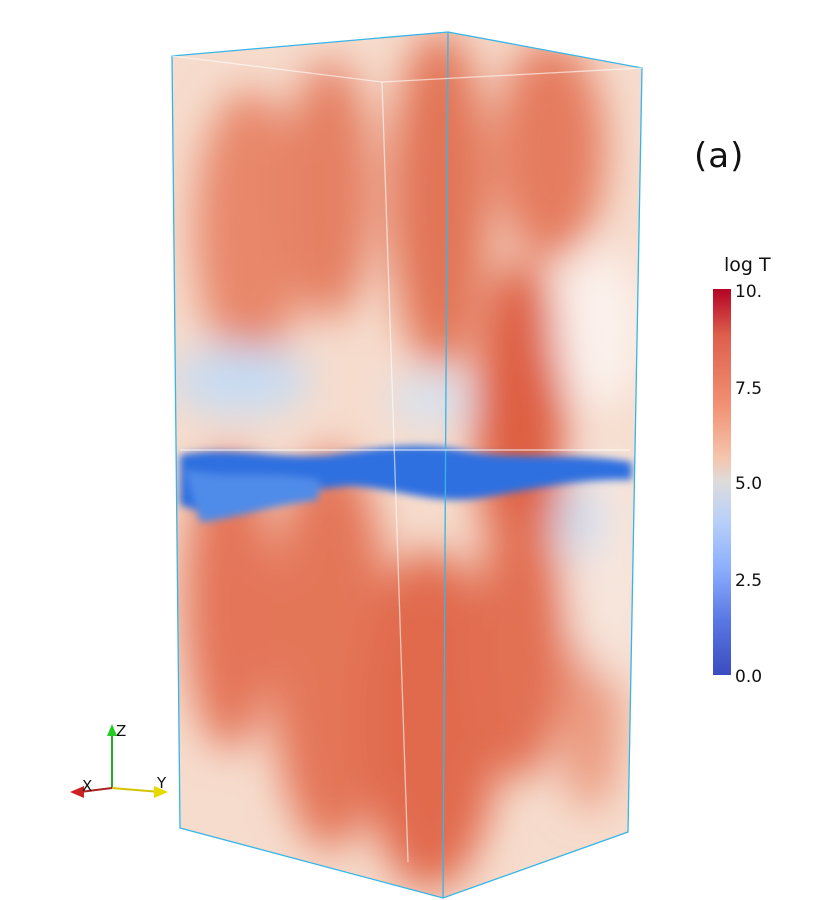 The height and width of the screenshot is (900, 820). What do you see at coordinates (121, 731) in the screenshot?
I see `axis-label-z: Z` at bounding box center [121, 731].